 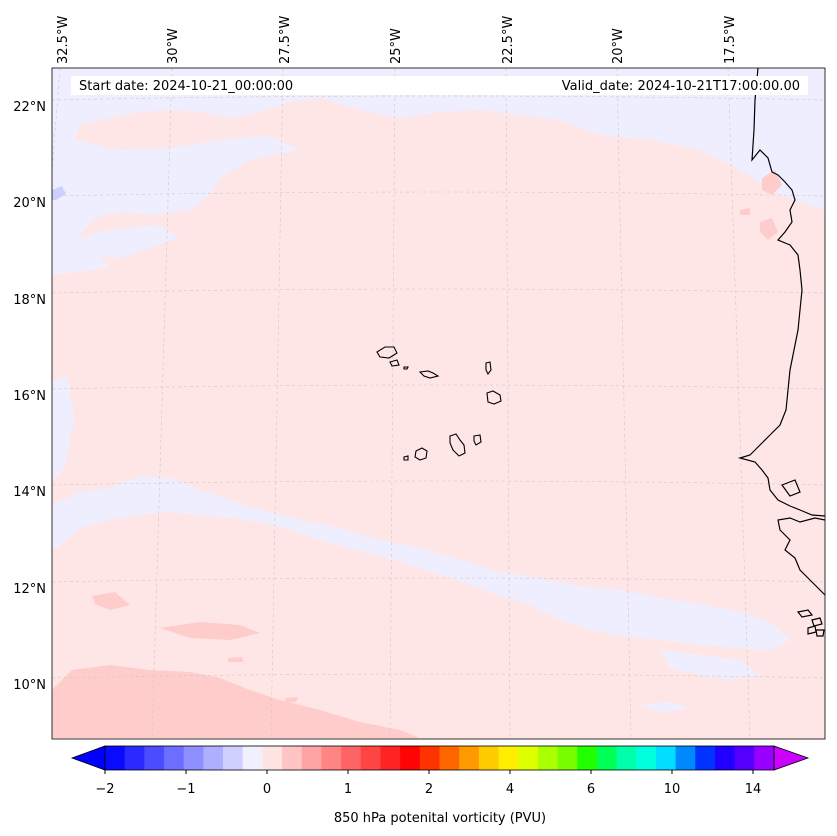 I want to click on lon-label-17-5w: 17.5°W, so click(x=730, y=40).